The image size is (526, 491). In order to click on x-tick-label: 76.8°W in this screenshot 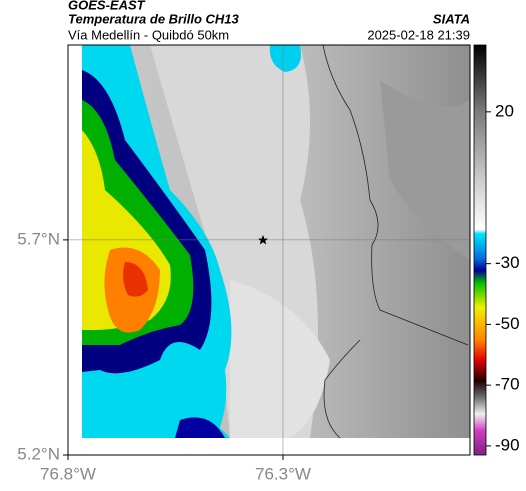, I will do `click(68, 473)`.